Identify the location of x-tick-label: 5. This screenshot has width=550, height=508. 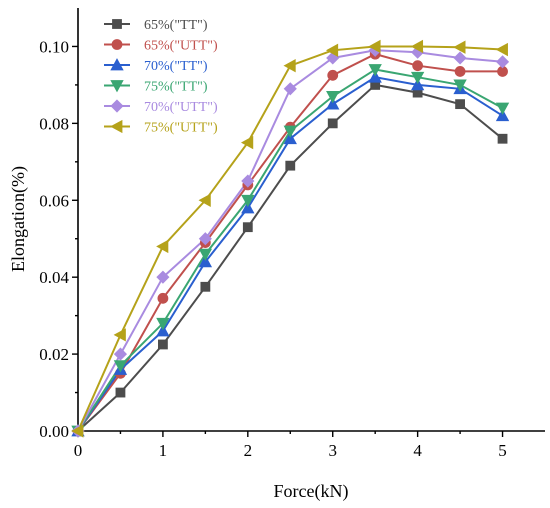
(502, 450).